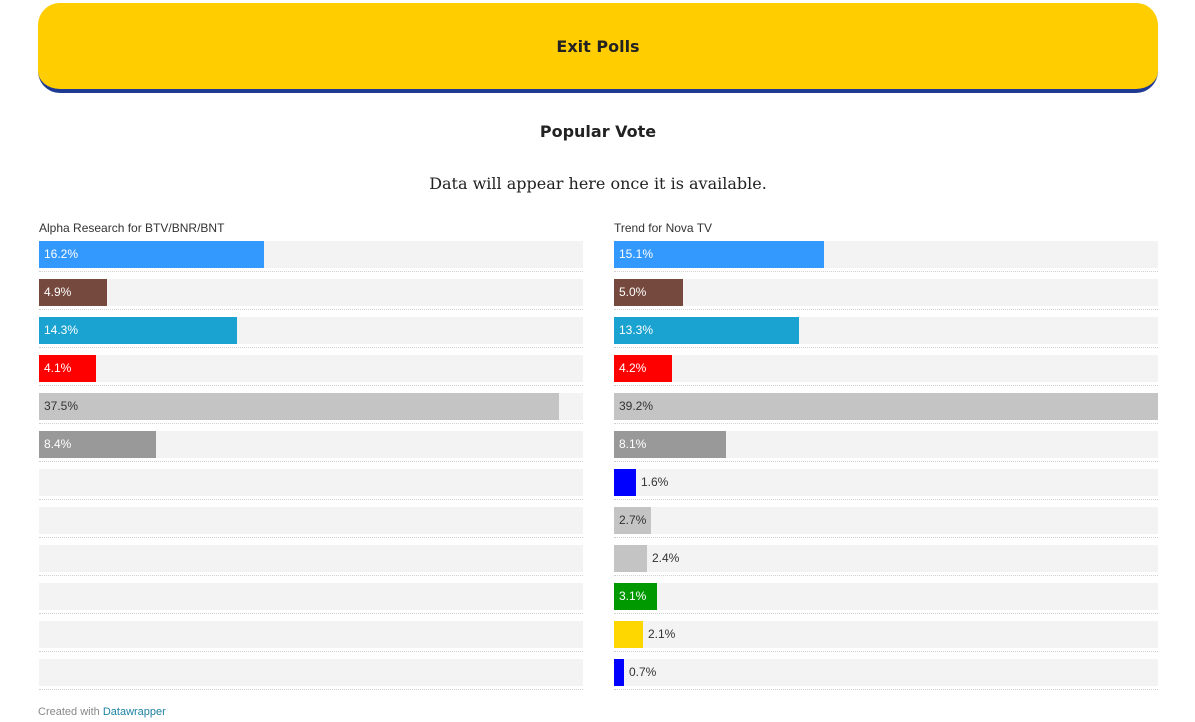  I want to click on bar-value-label: 14.3%, so click(61, 330).